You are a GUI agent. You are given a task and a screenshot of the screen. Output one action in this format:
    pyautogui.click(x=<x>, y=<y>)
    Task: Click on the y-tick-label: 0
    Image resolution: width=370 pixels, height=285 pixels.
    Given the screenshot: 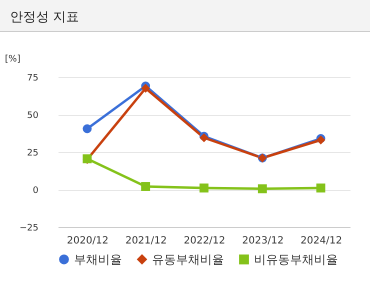 What is the action you would take?
    pyautogui.click(x=35, y=191)
    